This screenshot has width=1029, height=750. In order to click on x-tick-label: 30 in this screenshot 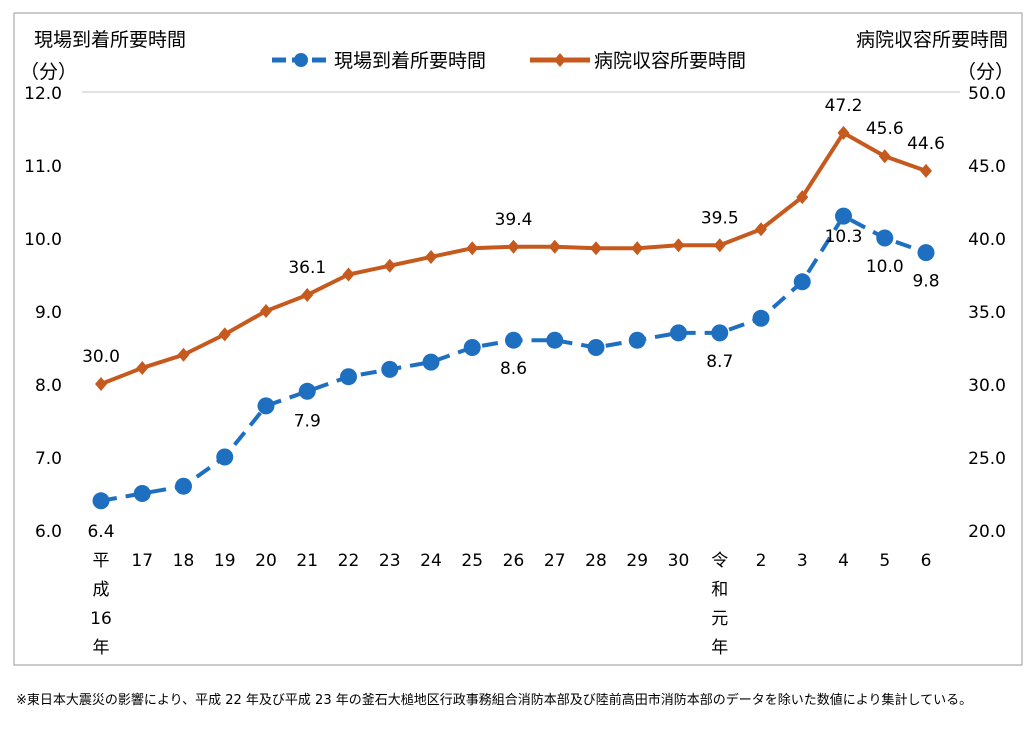, I will do `click(679, 561)`.